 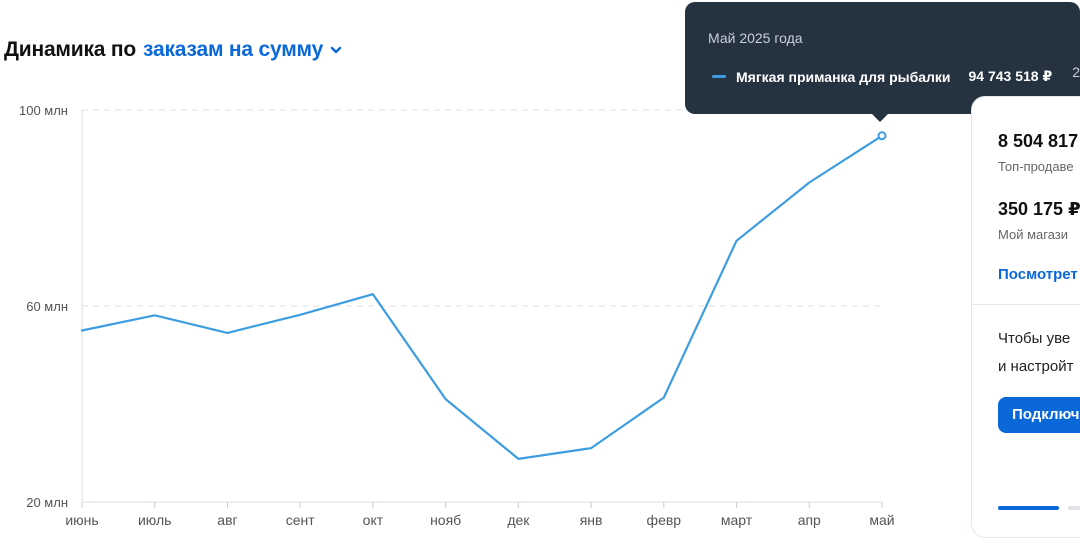 I want to click on x-tick-label: авг, so click(x=227, y=520).